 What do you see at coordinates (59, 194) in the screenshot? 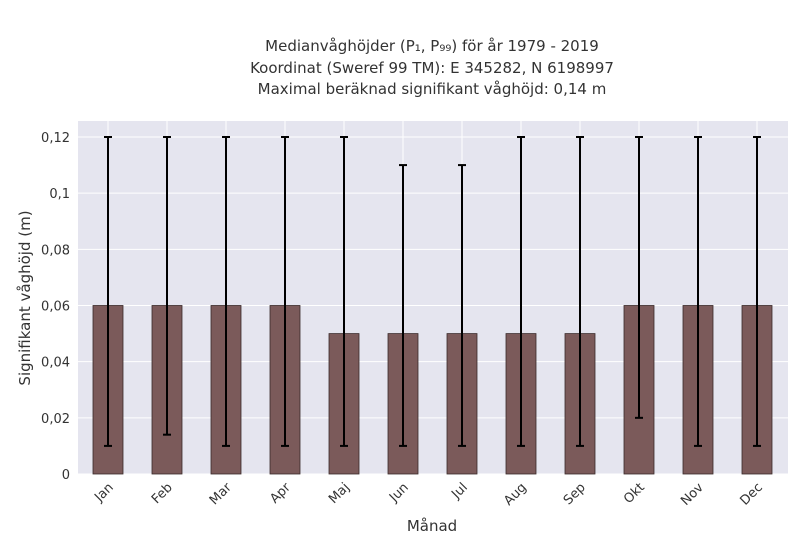
I see `y-tick-label: 0,1` at bounding box center [59, 194].